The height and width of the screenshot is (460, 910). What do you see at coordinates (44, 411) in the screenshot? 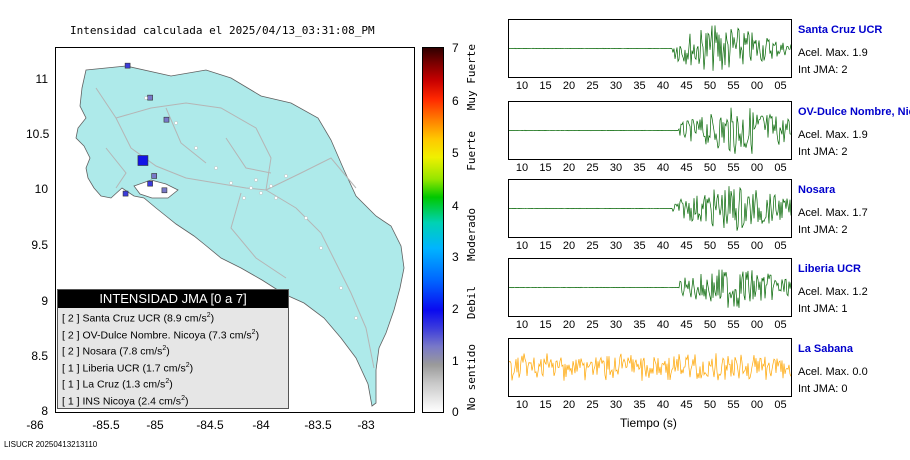
I see `map-y-tick: 8` at bounding box center [44, 411].